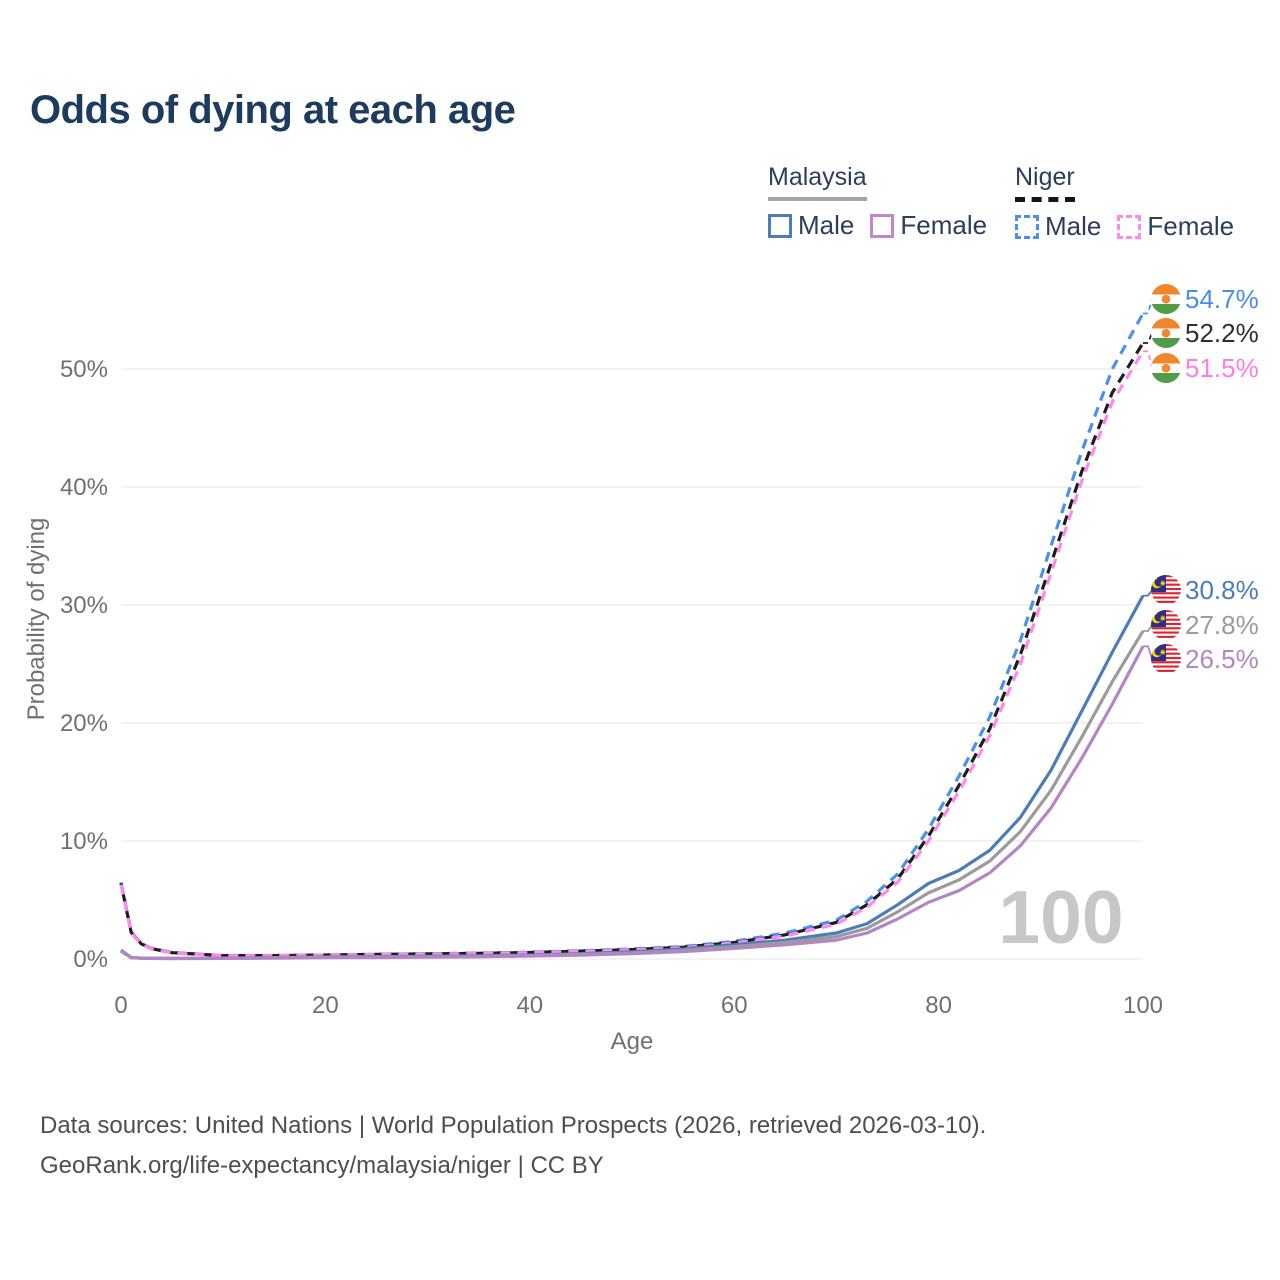 This screenshot has height=1280, width=1280. I want to click on y-tick-label-20: 20%, so click(84, 723).